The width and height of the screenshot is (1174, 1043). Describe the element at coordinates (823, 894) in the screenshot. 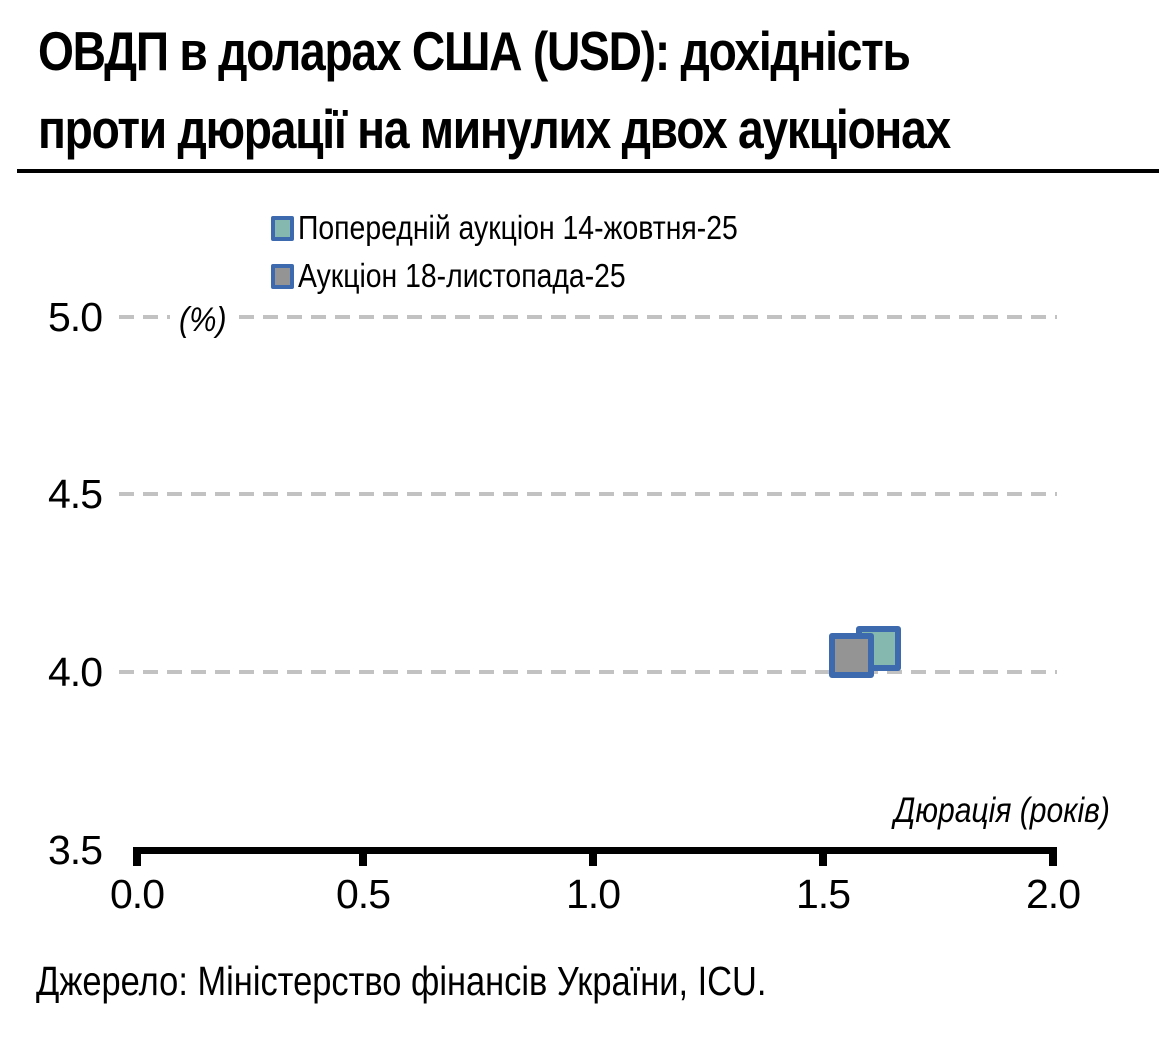

I see `x-tick-label-1-5: 1.5` at that location.